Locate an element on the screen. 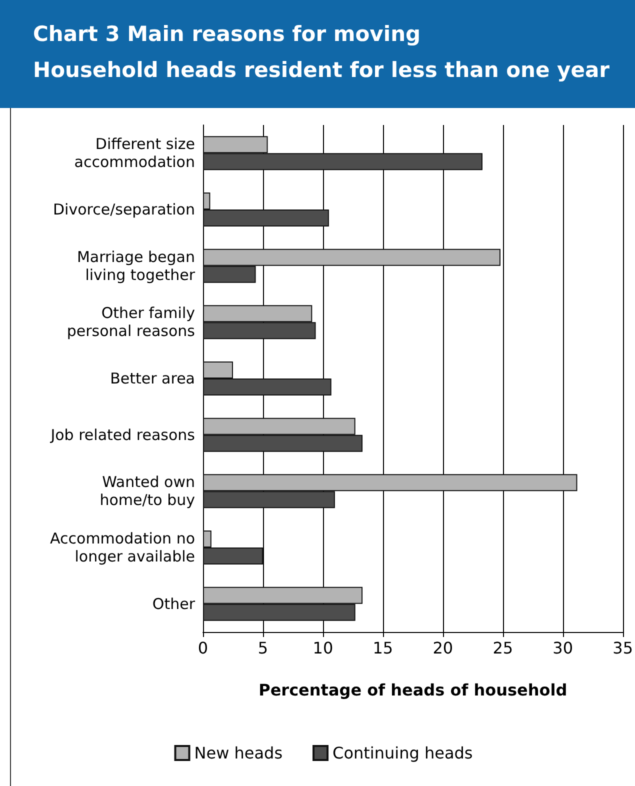 Image resolution: width=635 pixels, height=786 pixels. x-tick-label: 25 is located at coordinates (503, 648).